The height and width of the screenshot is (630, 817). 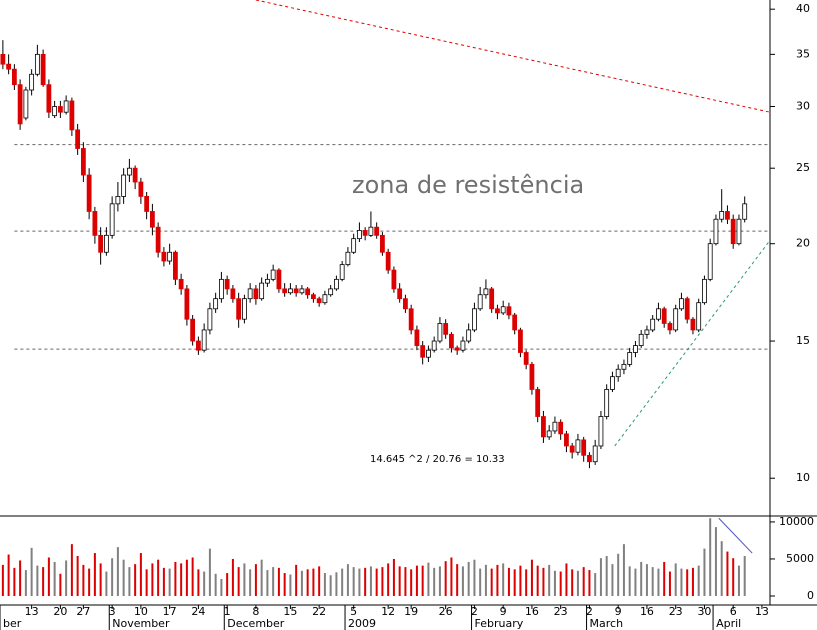 What do you see at coordinates (803, 8) in the screenshot?
I see `y-tick-label: 40` at bounding box center [803, 8].